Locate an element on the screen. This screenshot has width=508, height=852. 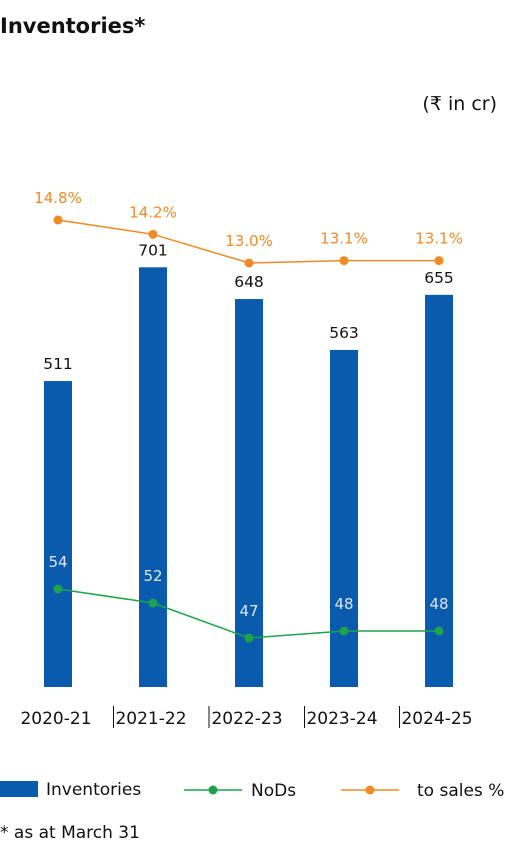
x-tick-label: 2021-22 is located at coordinates (150, 719).